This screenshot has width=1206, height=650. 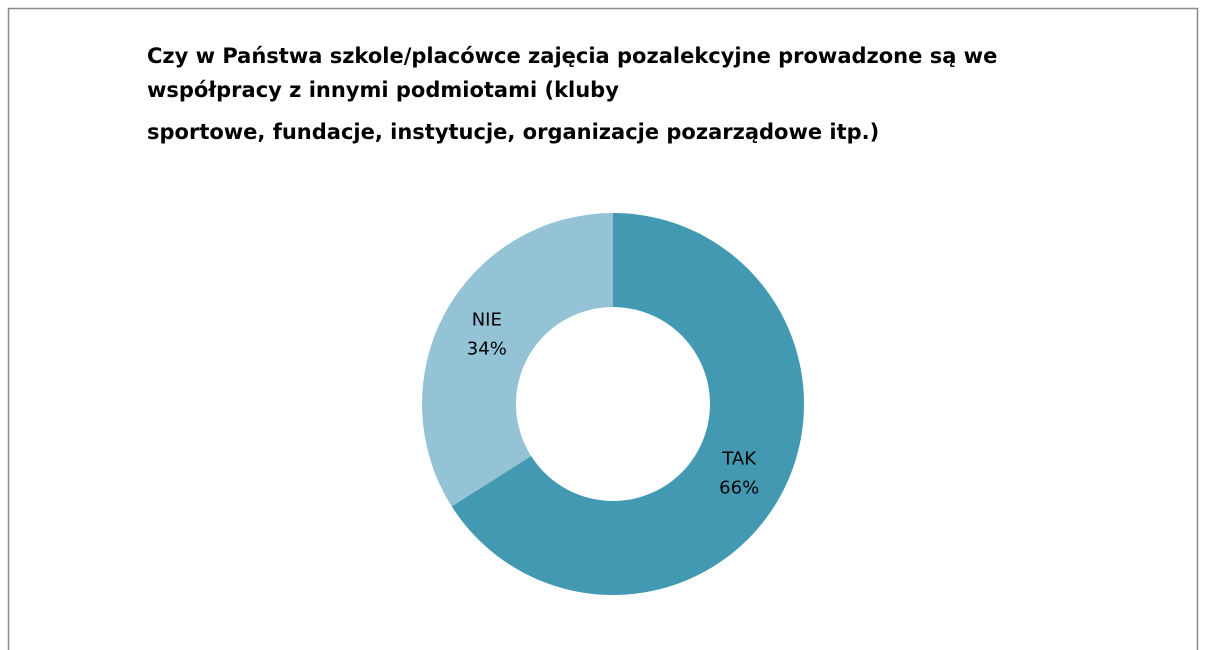 What do you see at coordinates (739, 487) in the screenshot?
I see `data-label-value: 66%` at bounding box center [739, 487].